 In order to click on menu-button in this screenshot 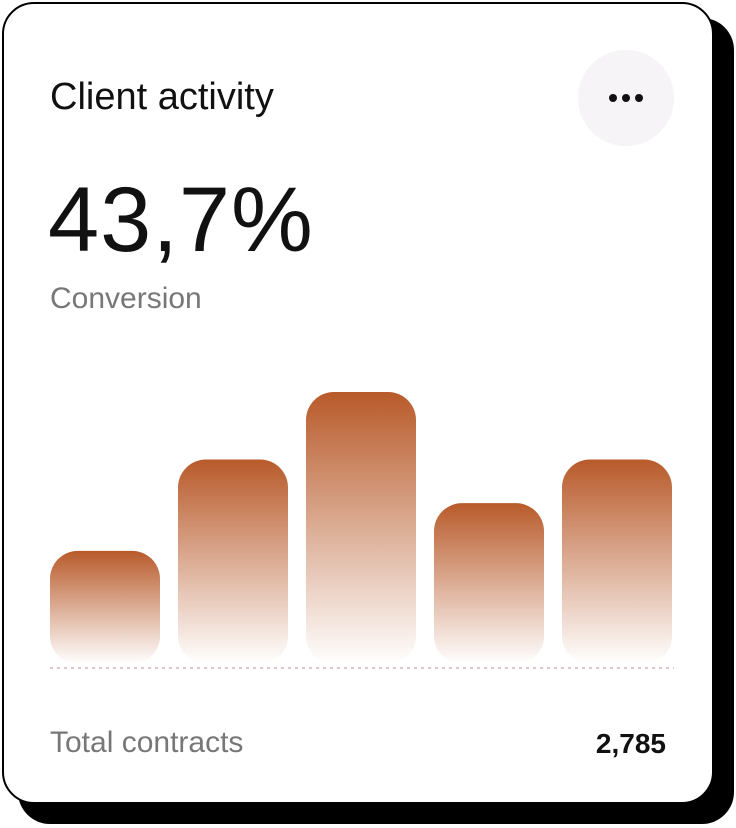, I will do `click(626, 98)`.